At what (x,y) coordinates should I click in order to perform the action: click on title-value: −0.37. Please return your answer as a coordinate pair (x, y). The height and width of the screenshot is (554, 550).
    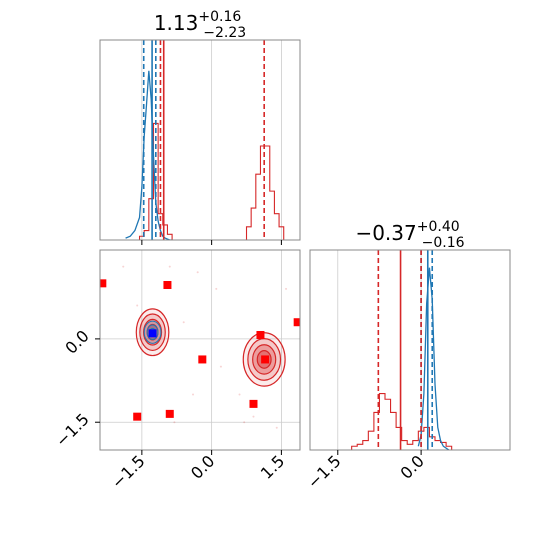
    Looking at the image, I should click on (385, 233).